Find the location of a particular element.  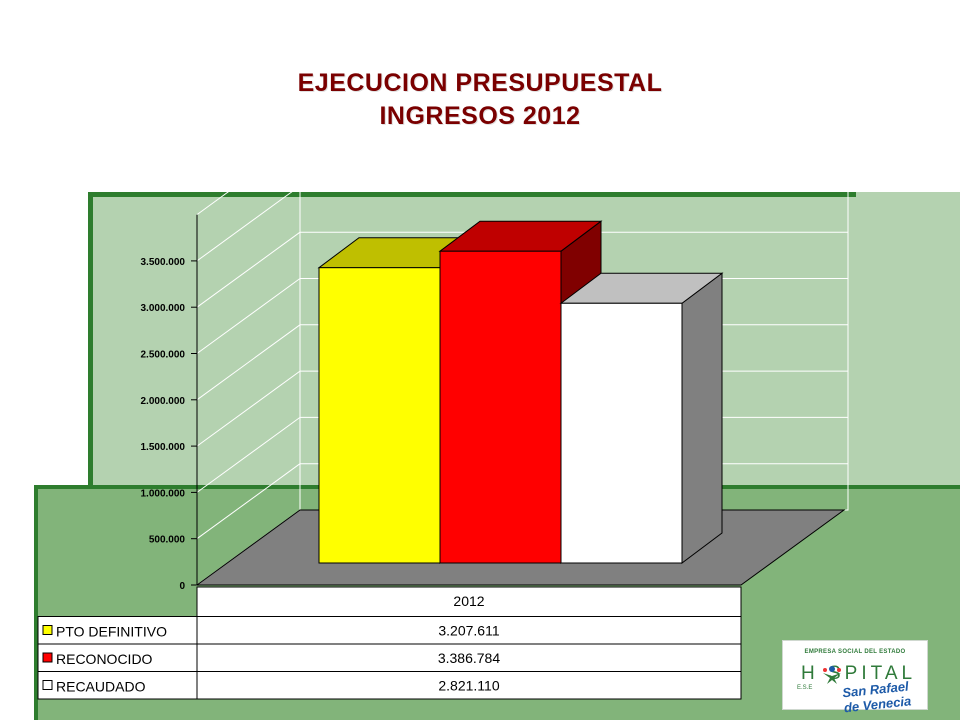

data-value-label: 3.207.611 is located at coordinates (468, 631).